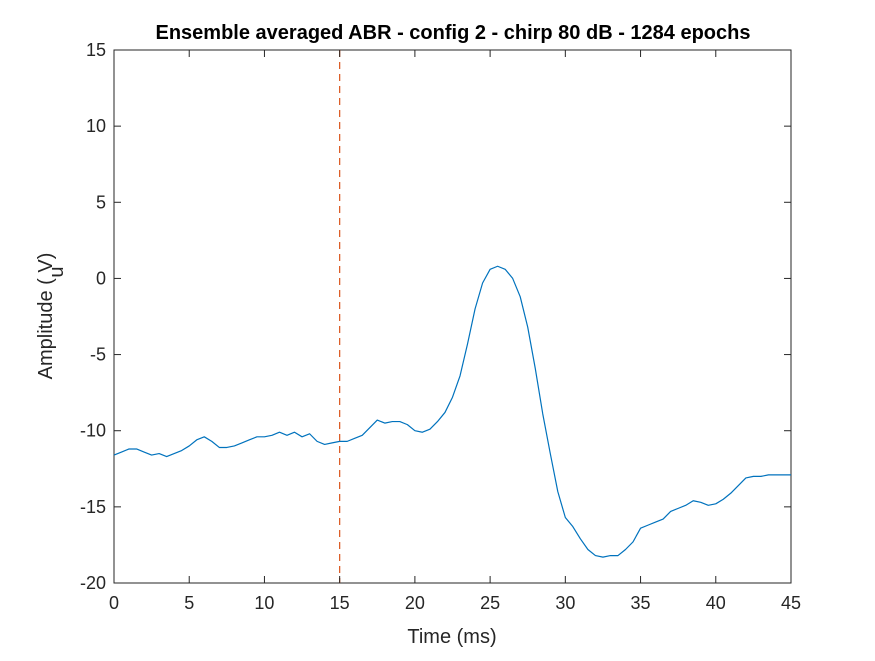  What do you see at coordinates (490, 603) in the screenshot?
I see `x-tick-label: 25` at bounding box center [490, 603].